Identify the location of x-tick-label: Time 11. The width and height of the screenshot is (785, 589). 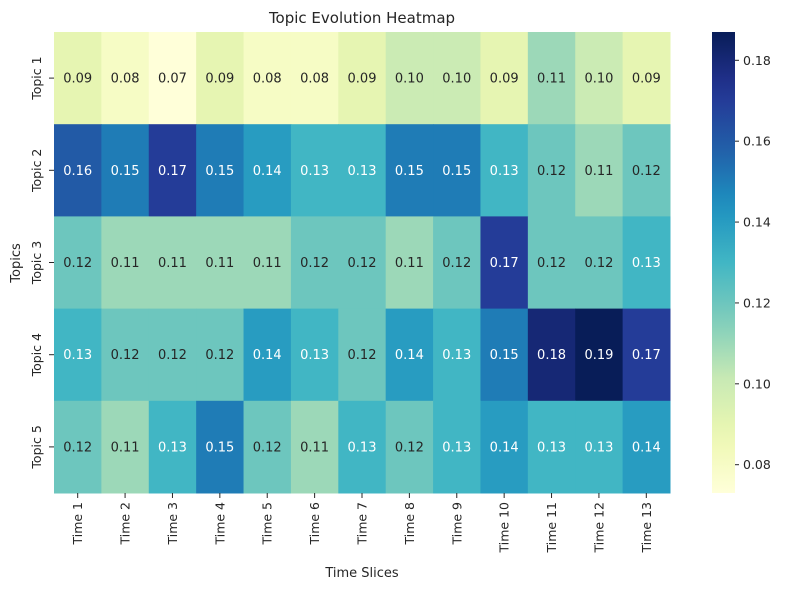
(551, 527).